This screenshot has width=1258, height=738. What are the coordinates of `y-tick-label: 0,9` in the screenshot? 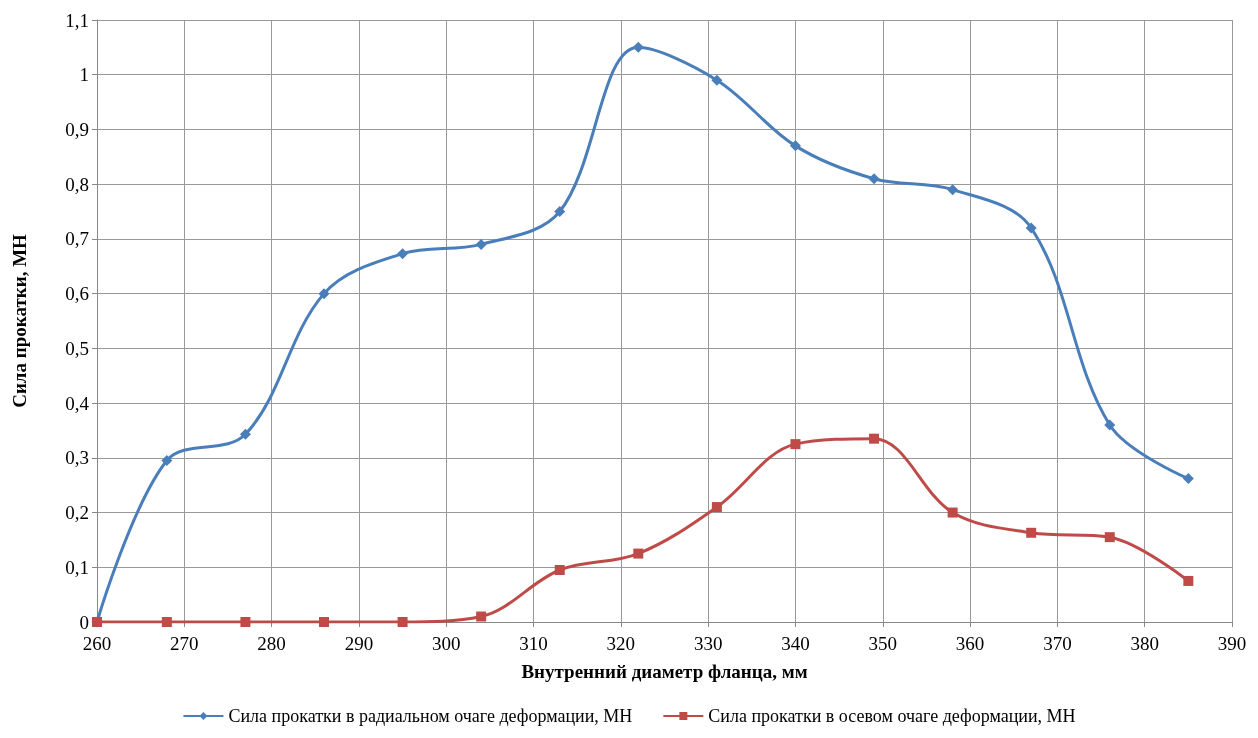 It's located at (77, 129).